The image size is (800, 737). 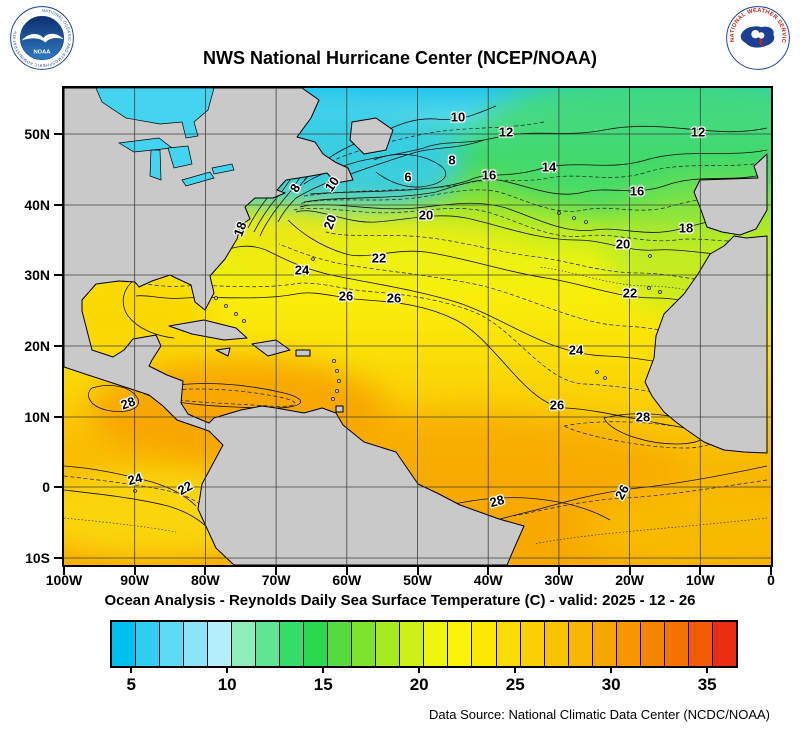 I want to click on contour-label: 24, so click(x=302, y=270).